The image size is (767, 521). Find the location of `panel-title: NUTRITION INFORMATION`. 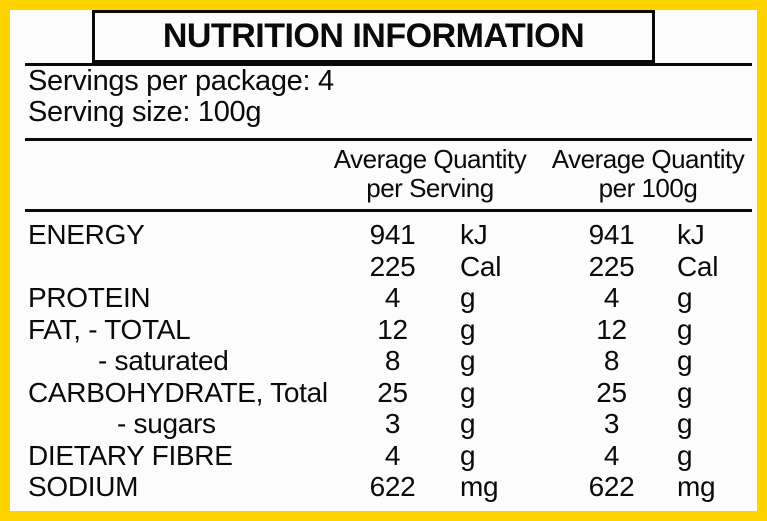

panel-title: NUTRITION INFORMATION is located at coordinates (373, 36).